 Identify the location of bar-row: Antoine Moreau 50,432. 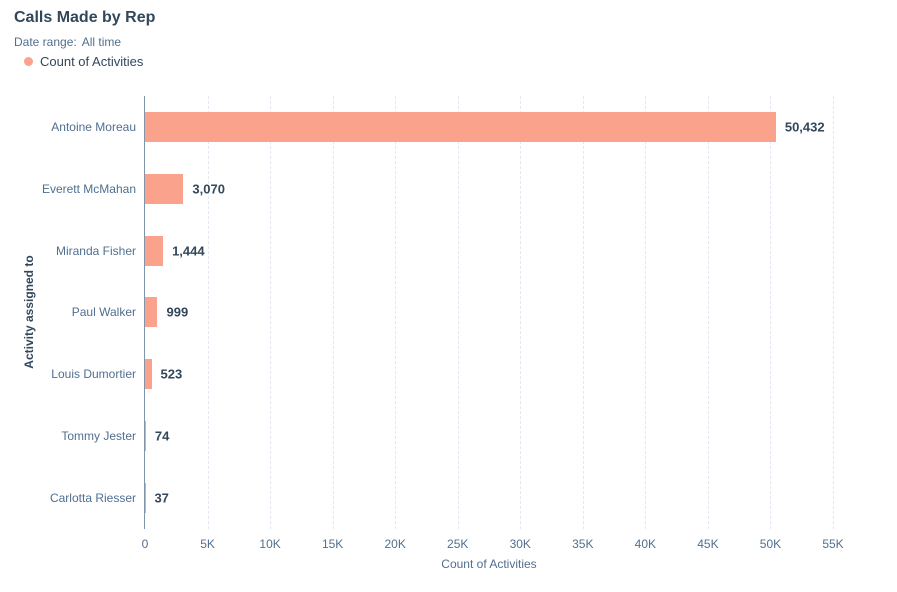
(442, 127).